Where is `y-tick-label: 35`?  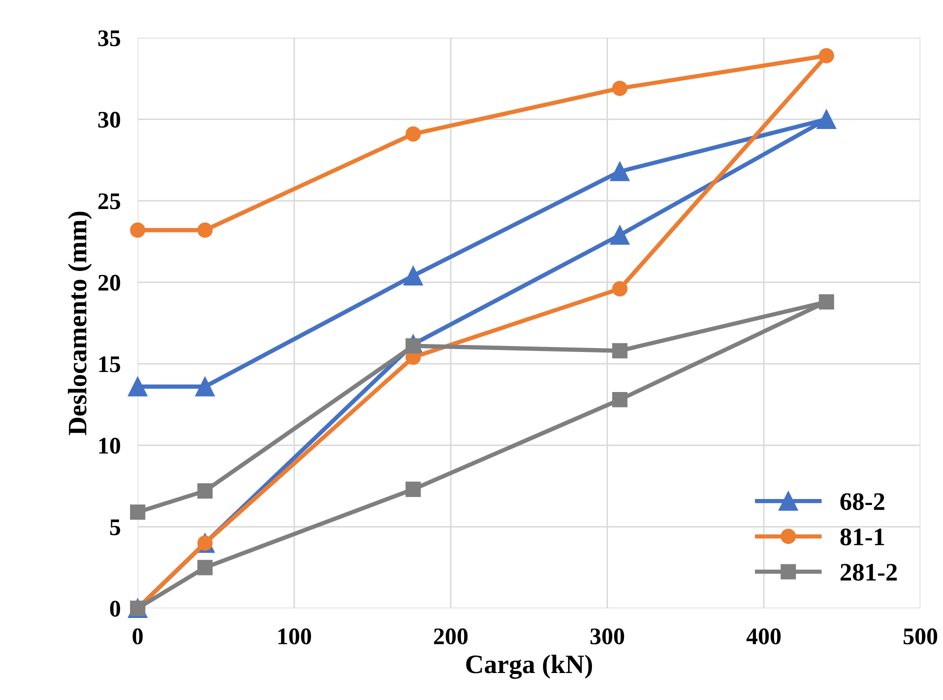
y-tick-label: 35 is located at coordinates (109, 38).